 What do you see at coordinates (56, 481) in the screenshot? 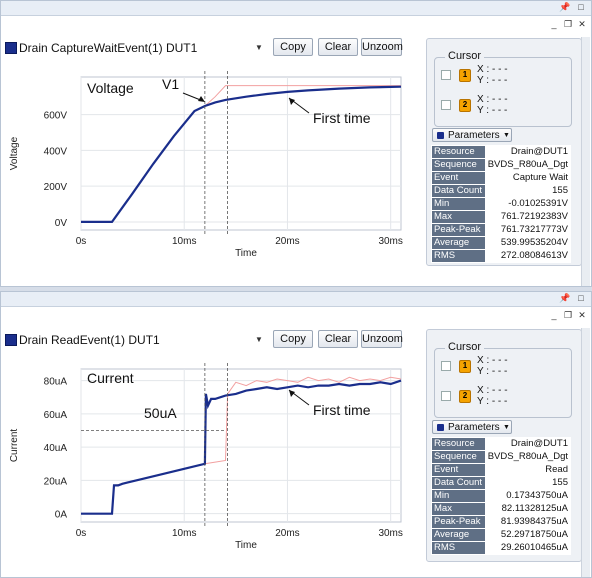
I see `y-tick-label: 20uA` at bounding box center [56, 481].